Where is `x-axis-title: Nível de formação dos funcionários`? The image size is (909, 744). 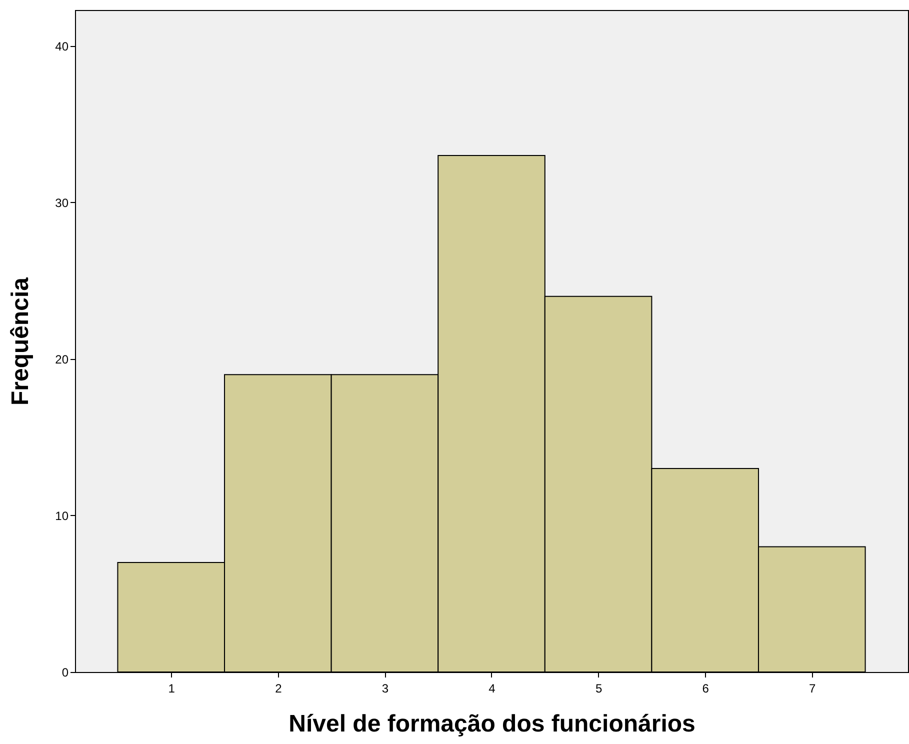
x-axis-title: Nível de formação dos funcionários is located at coordinates (492, 724).